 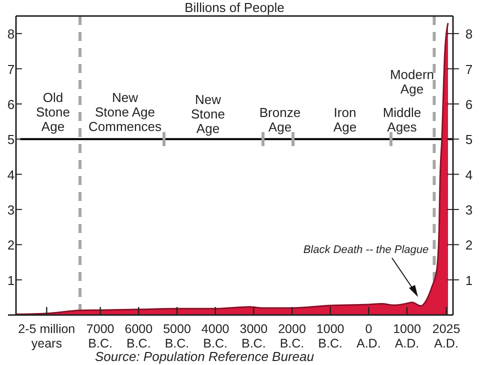 I want to click on y2-tick-label: 4, so click(x=469, y=174).